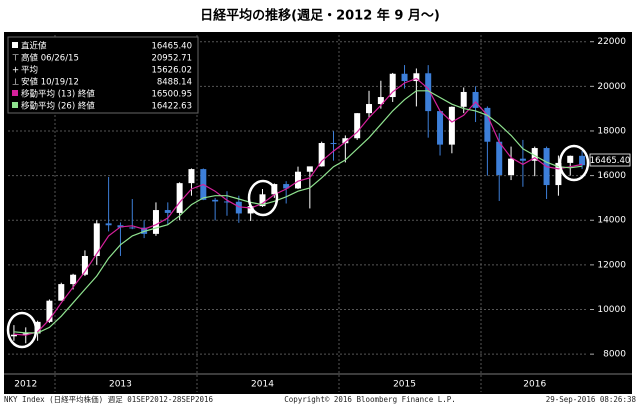 This screenshot has height=411, width=640. What do you see at coordinates (50, 58) in the screenshot?
I see `legend-label: 高値 06/26/15` at bounding box center [50, 58].